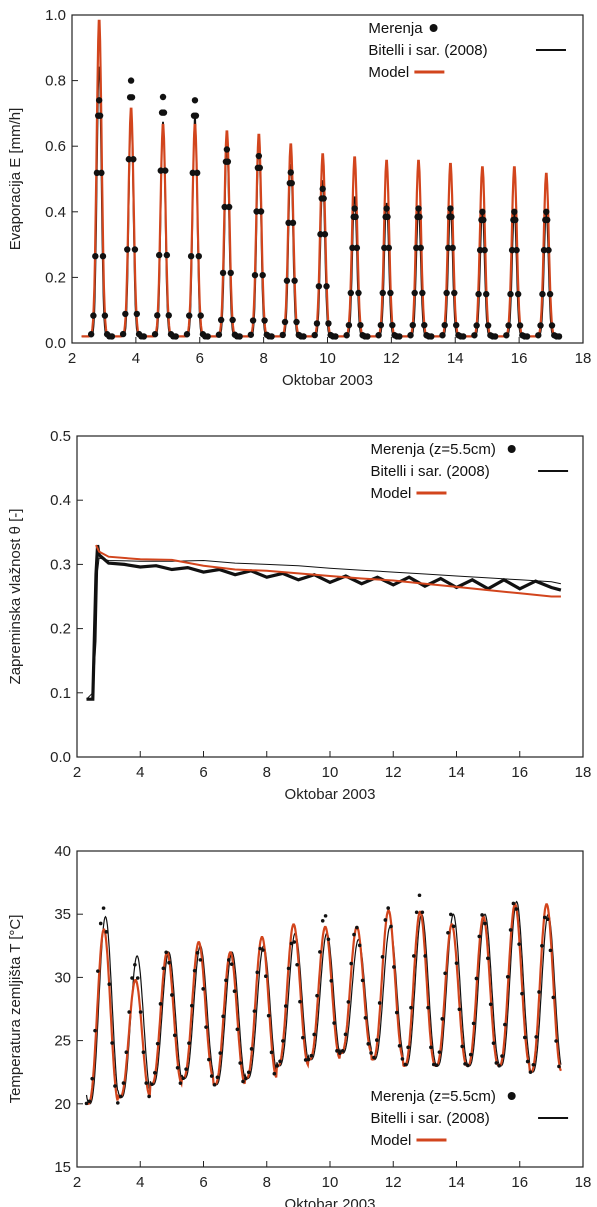  I want to click on series-model, so click(323, 1004).